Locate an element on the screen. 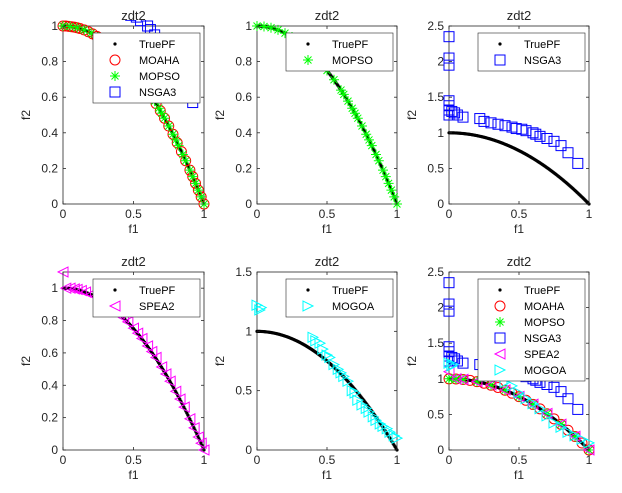 The image size is (622, 493). legend-entry-spea2: SPEA2 is located at coordinates (541, 355).